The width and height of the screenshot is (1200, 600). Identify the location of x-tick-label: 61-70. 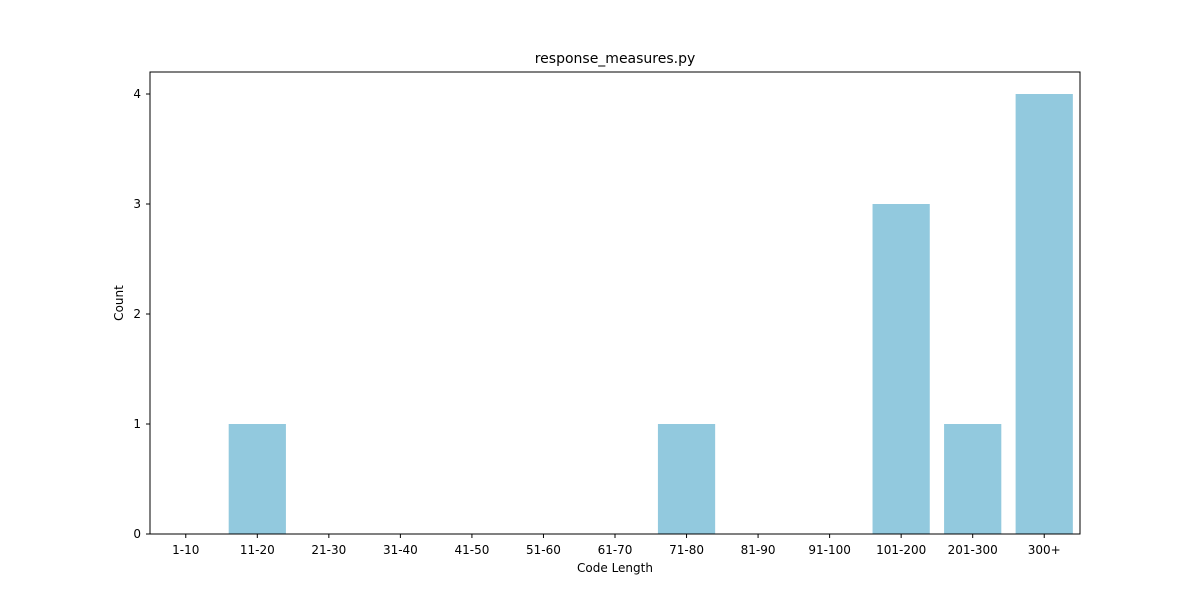
(615, 550).